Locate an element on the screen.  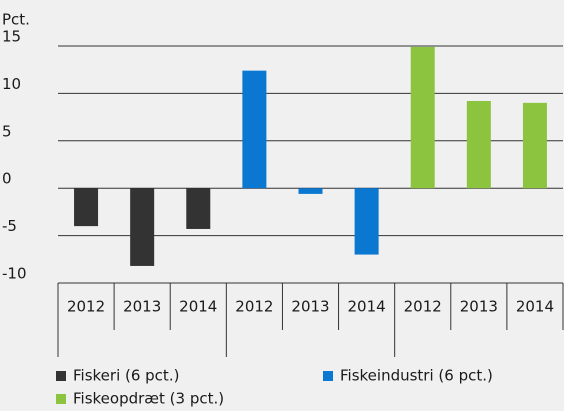
y-tick-label: 15 is located at coordinates (11, 37).